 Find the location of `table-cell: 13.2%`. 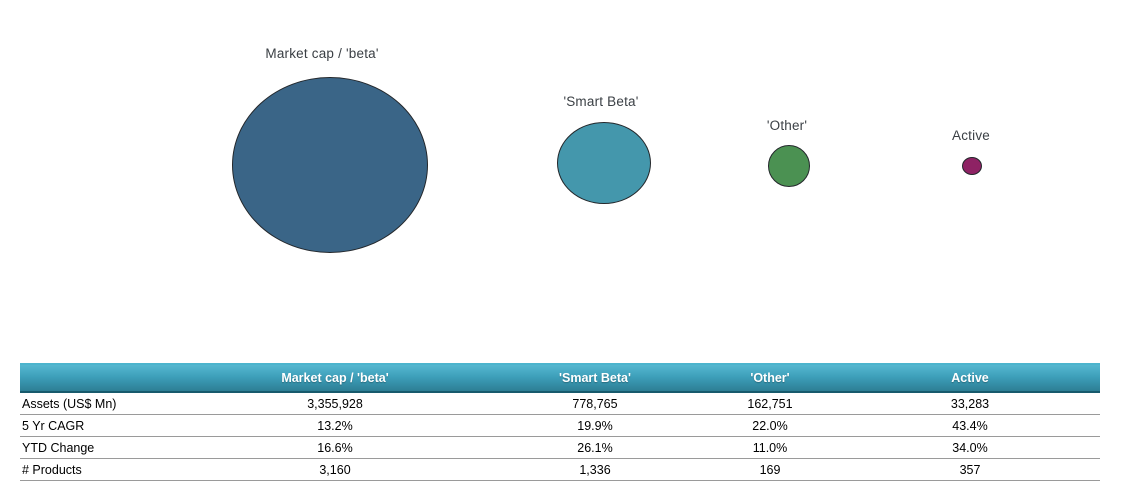

table-cell: 13.2% is located at coordinates (335, 425).